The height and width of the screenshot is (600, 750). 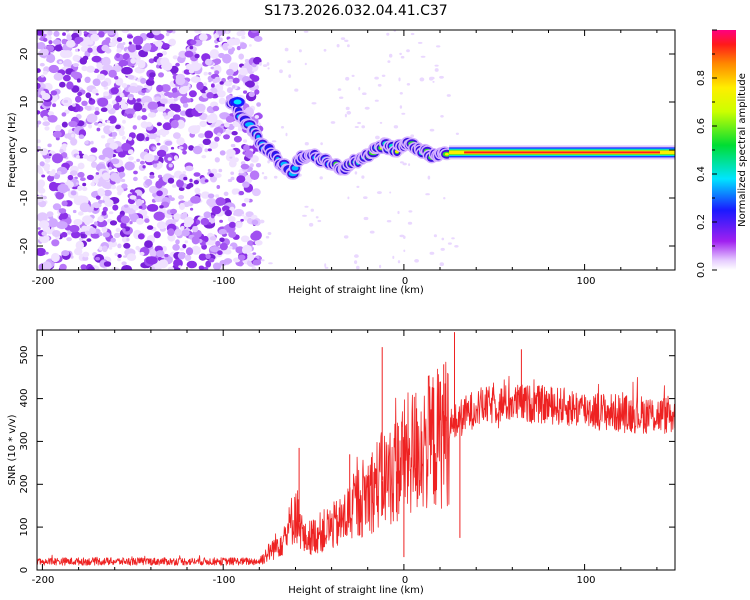 What do you see at coordinates (24, 102) in the screenshot?
I see `spectrogram-ytick-label: 10` at bounding box center [24, 102].